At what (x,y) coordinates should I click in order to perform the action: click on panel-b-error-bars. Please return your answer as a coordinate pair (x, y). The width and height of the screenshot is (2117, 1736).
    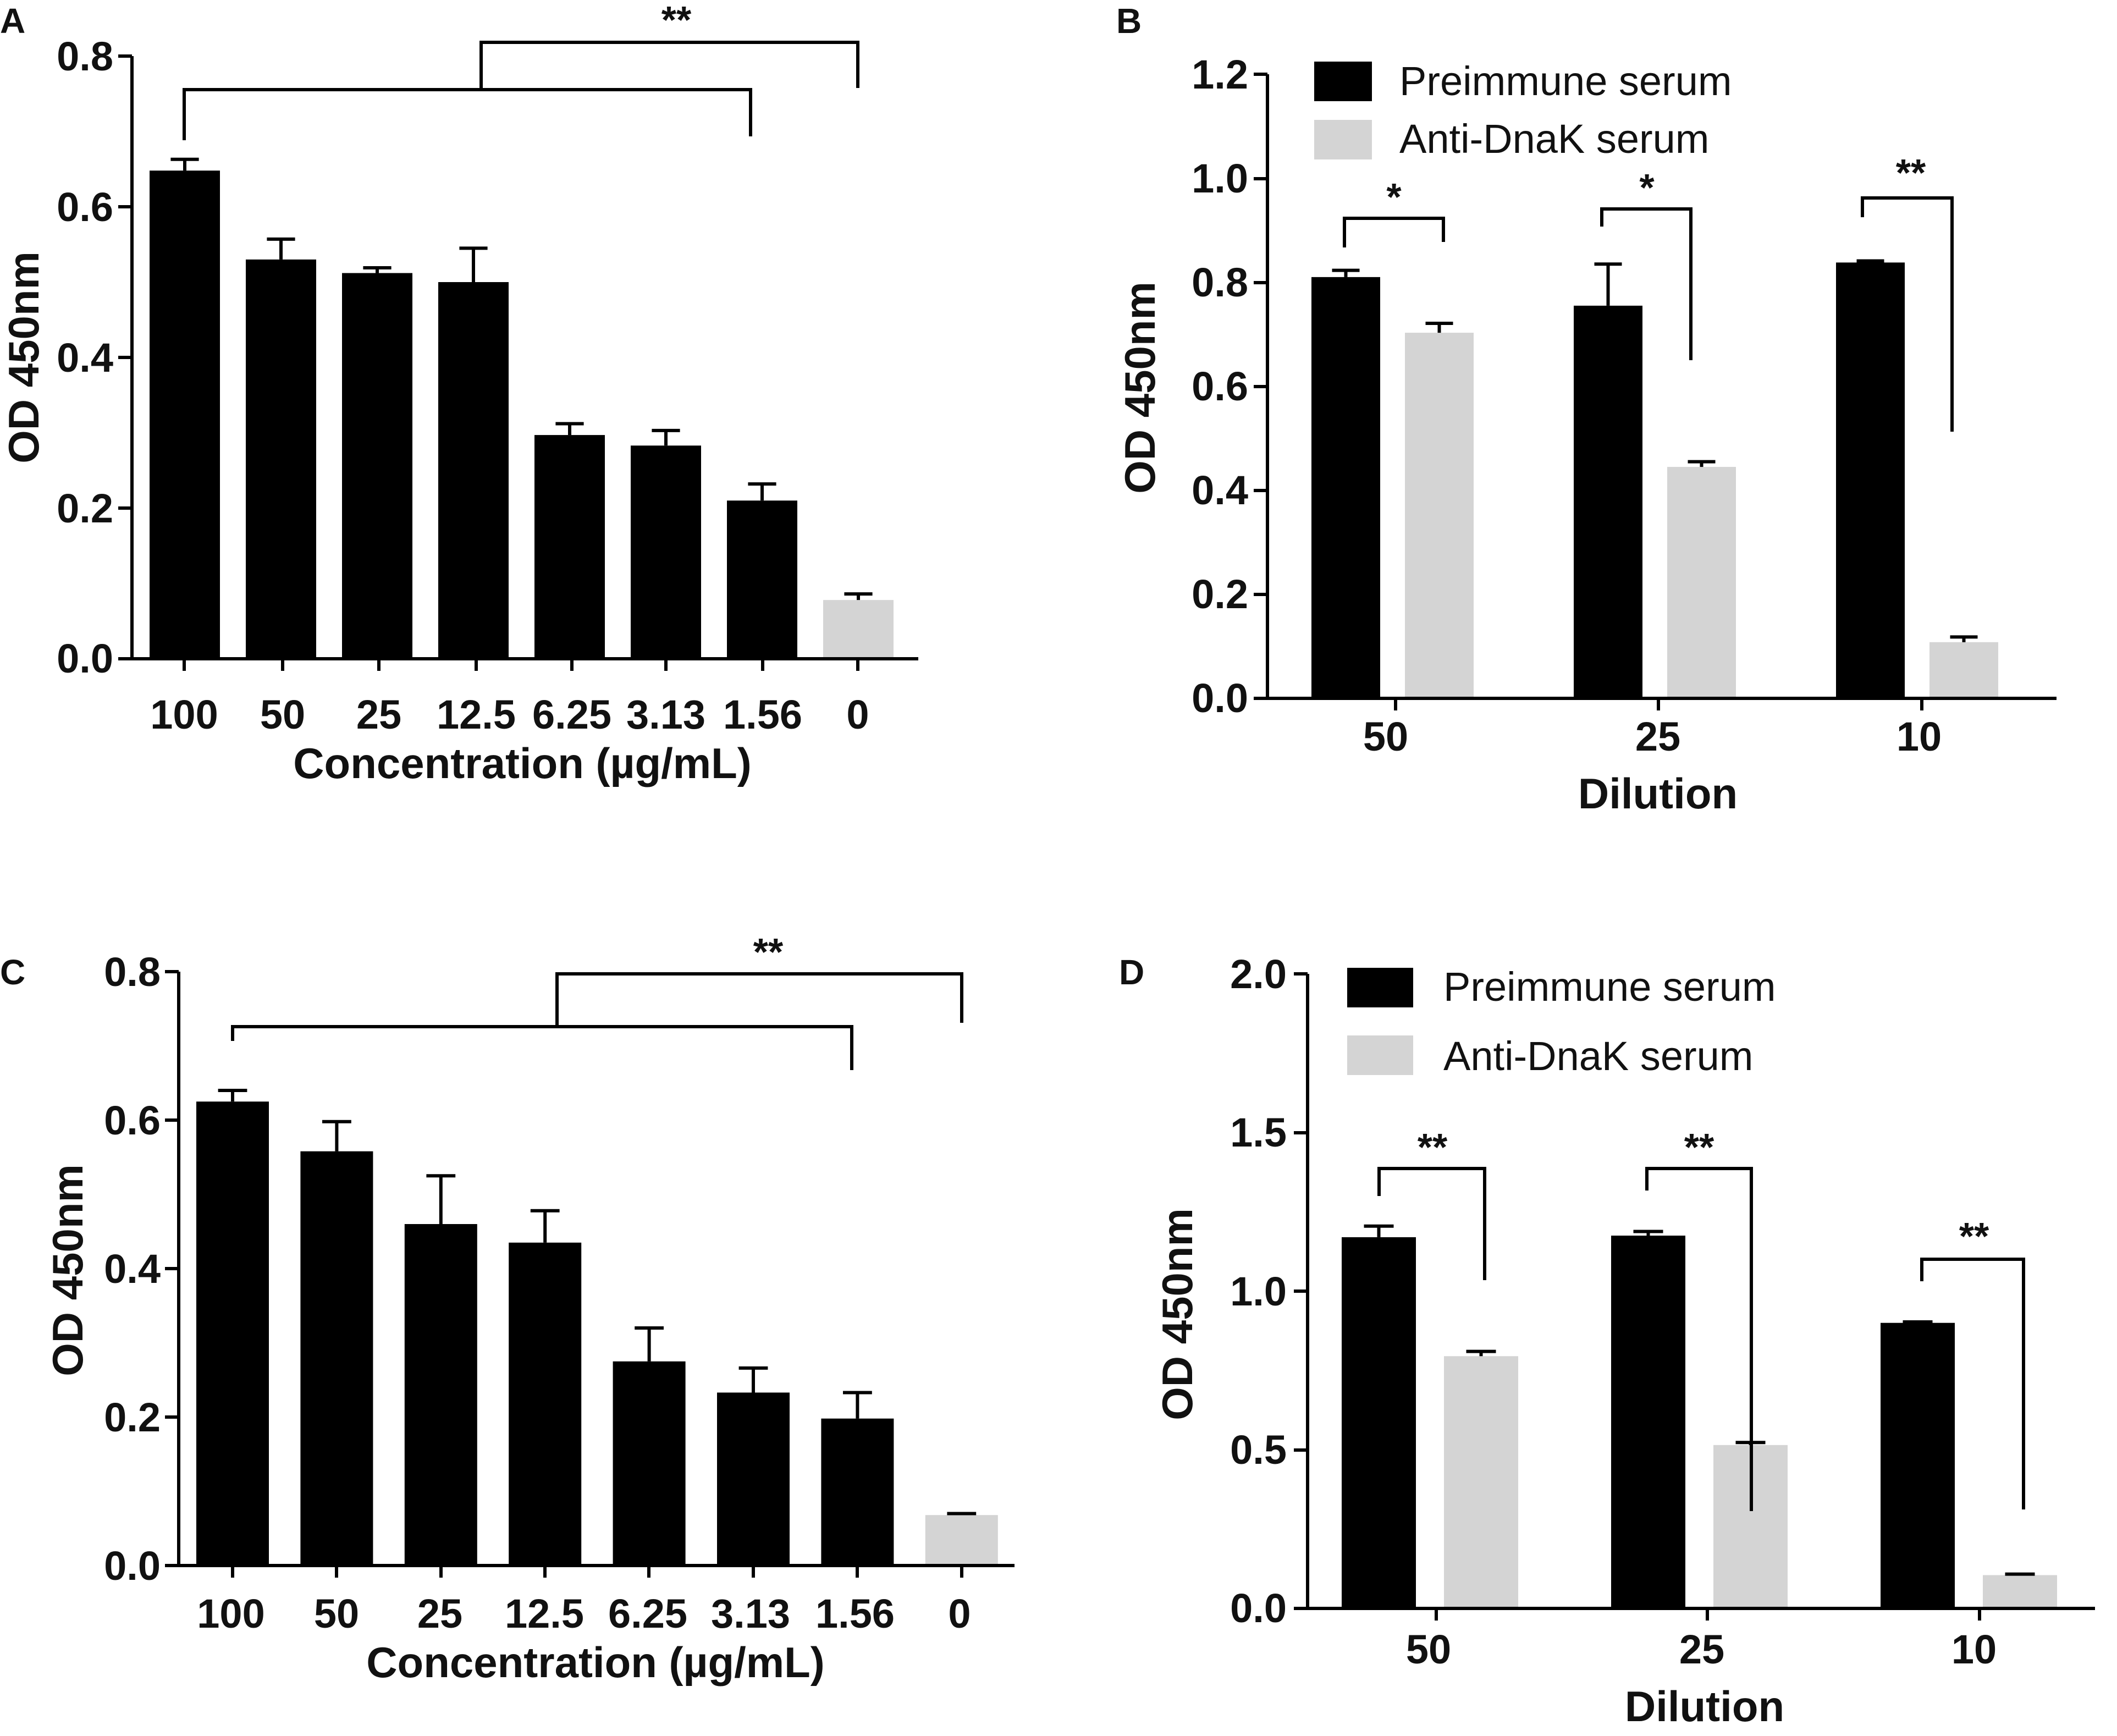
    Looking at the image, I should click on (1655, 451).